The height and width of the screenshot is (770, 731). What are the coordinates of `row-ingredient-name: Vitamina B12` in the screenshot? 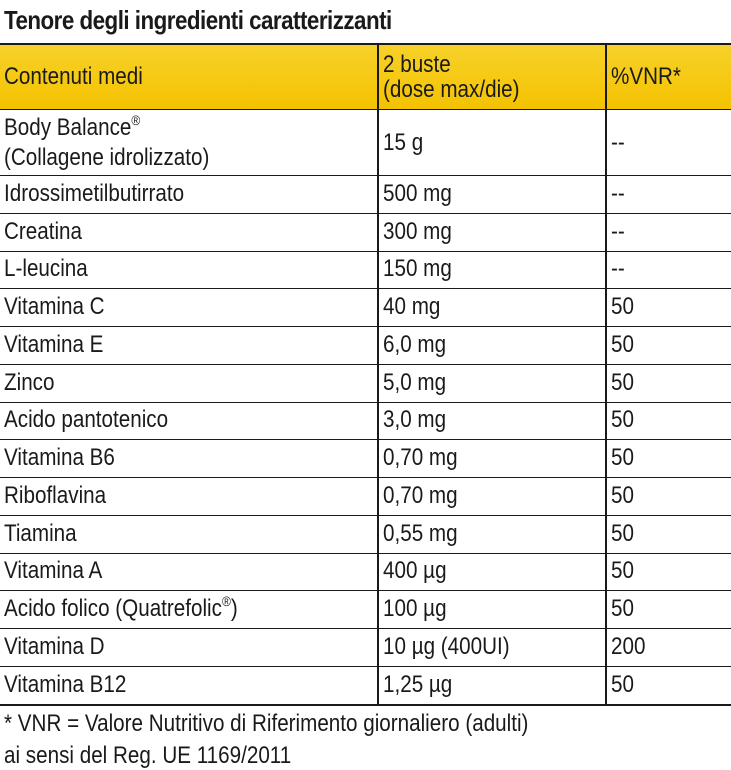 It's located at (65, 684).